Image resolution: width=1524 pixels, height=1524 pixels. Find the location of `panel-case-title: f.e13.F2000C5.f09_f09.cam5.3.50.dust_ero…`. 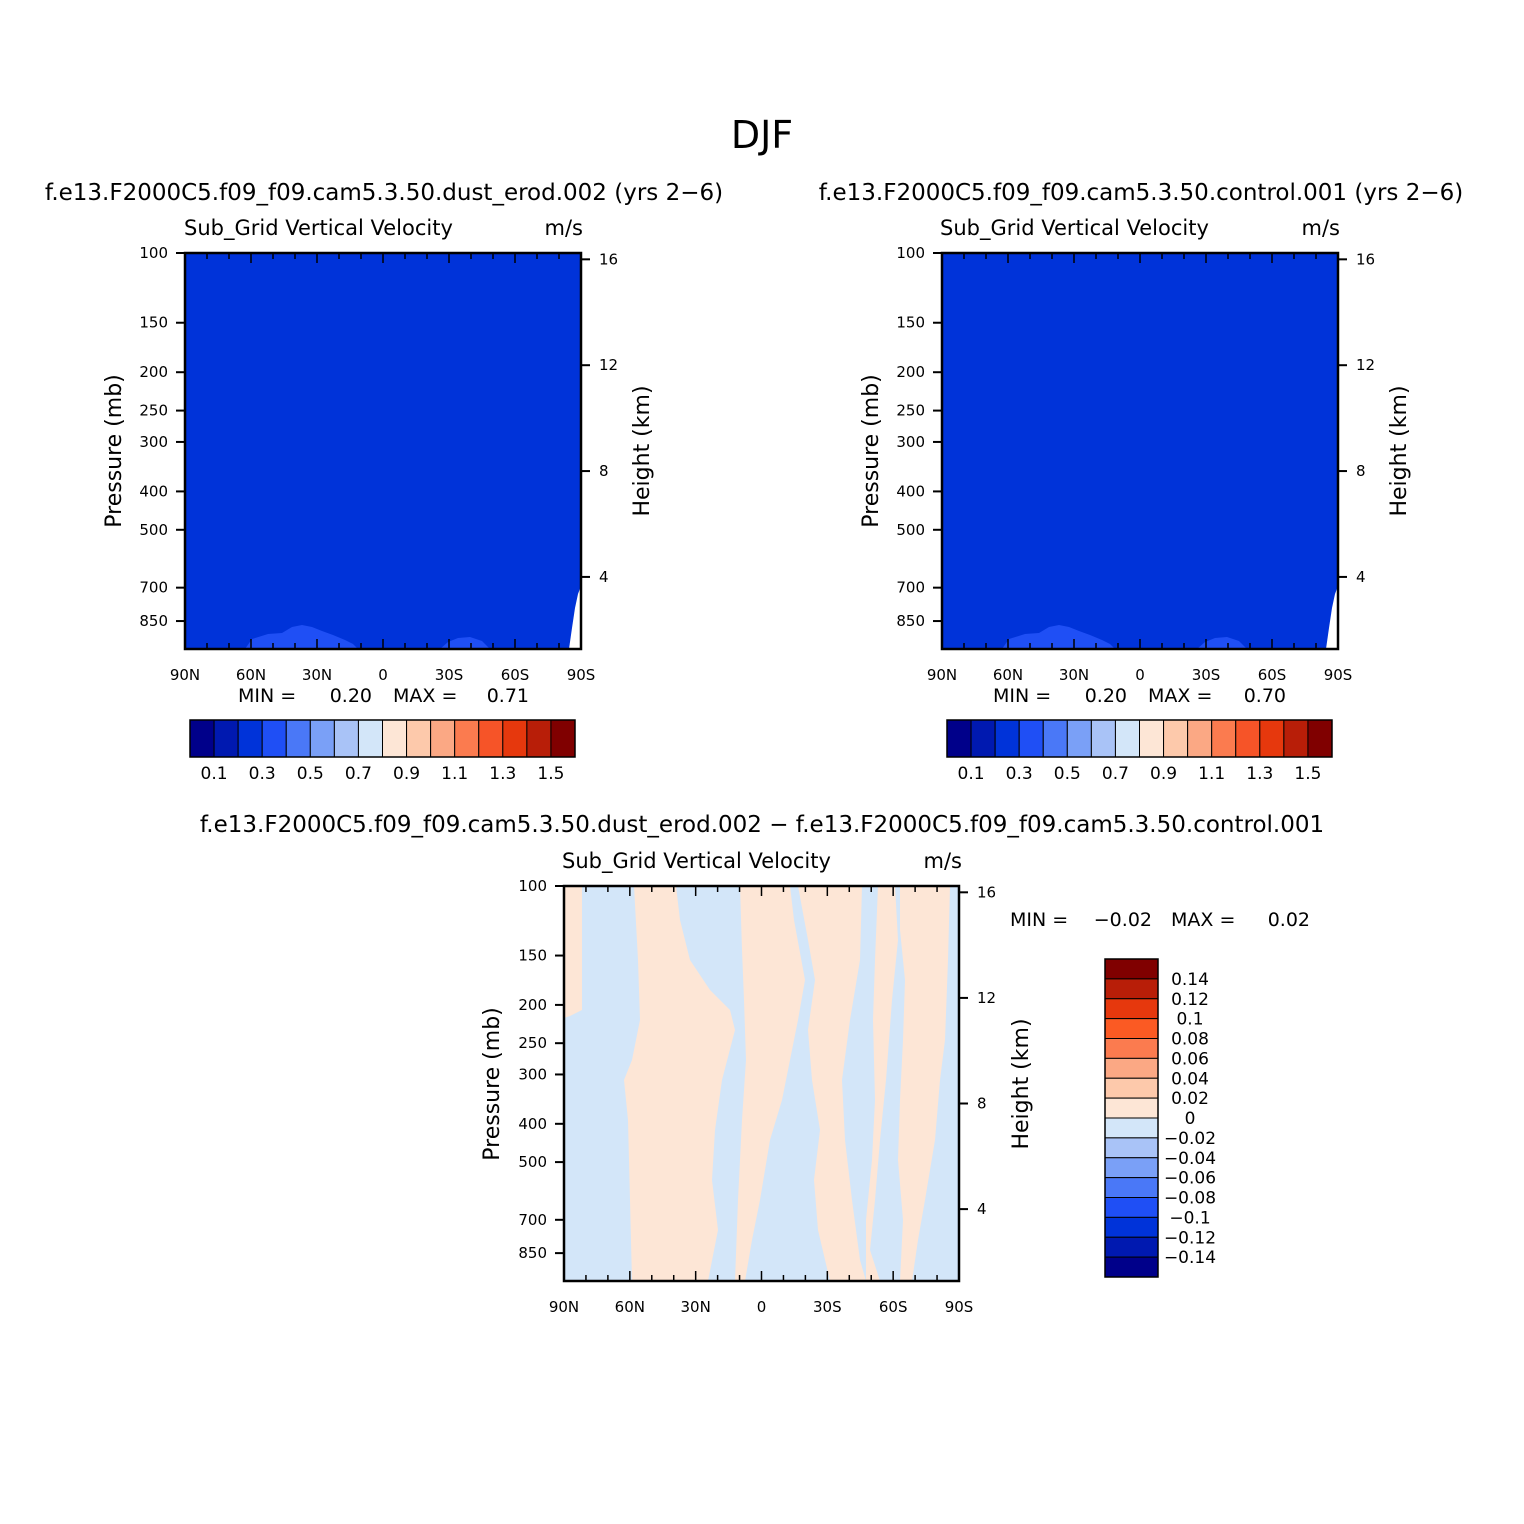

panel-case-title: f.e13.F2000C5.f09_f09.cam5.3.50.dust_ero… is located at coordinates (384, 193).